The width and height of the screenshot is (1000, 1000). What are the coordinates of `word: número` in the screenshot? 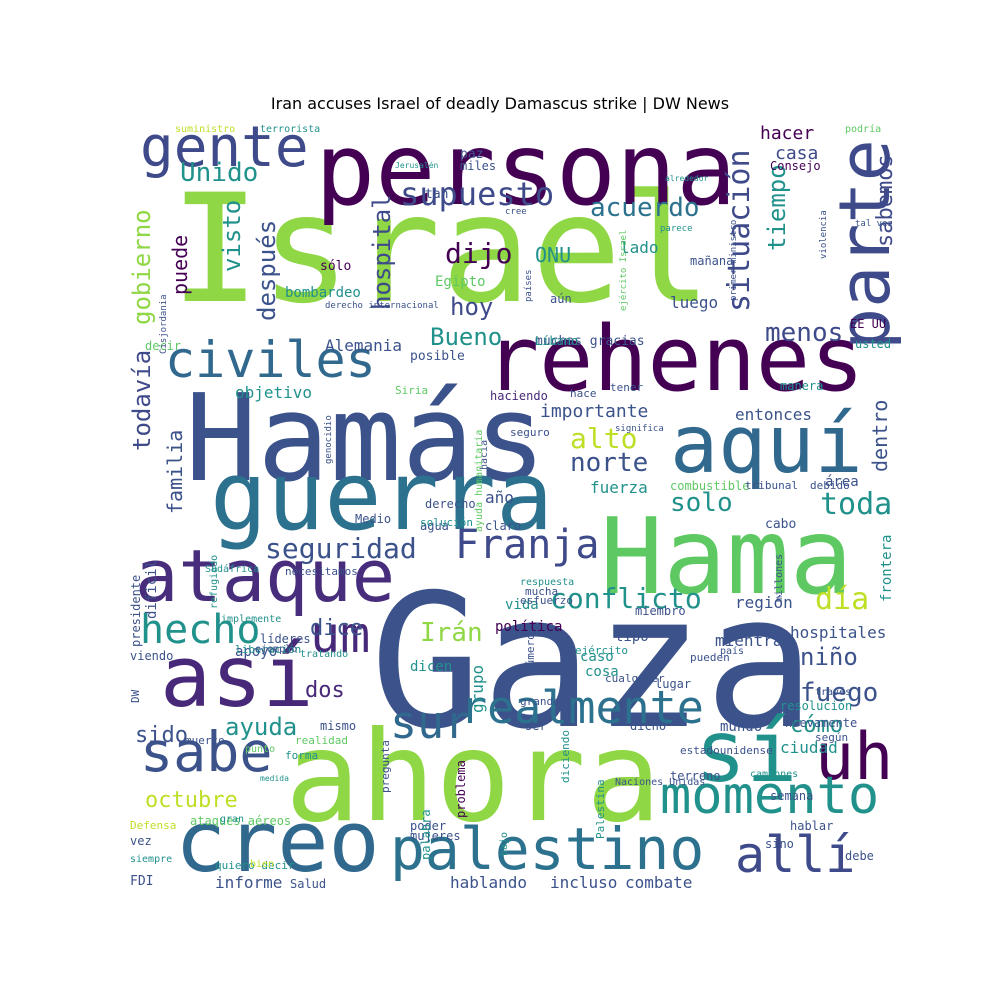 It's located at (530, 652).